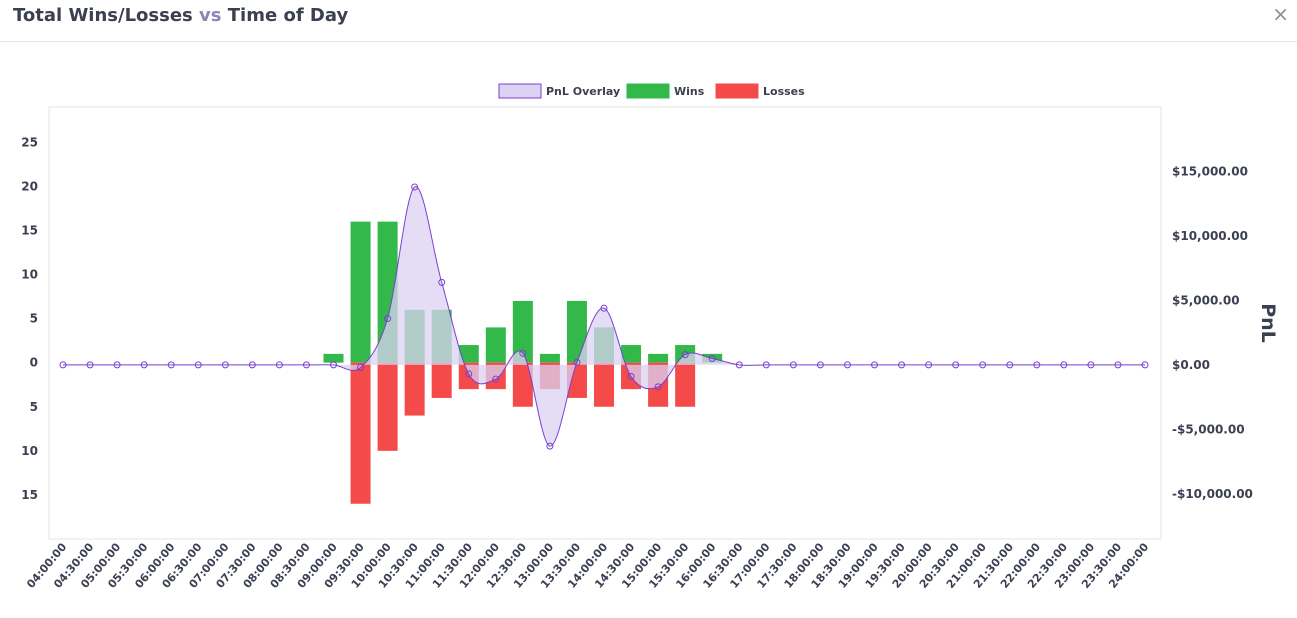  What do you see at coordinates (1268, 323) in the screenshot?
I see `right-axis-label: PnL` at bounding box center [1268, 323].